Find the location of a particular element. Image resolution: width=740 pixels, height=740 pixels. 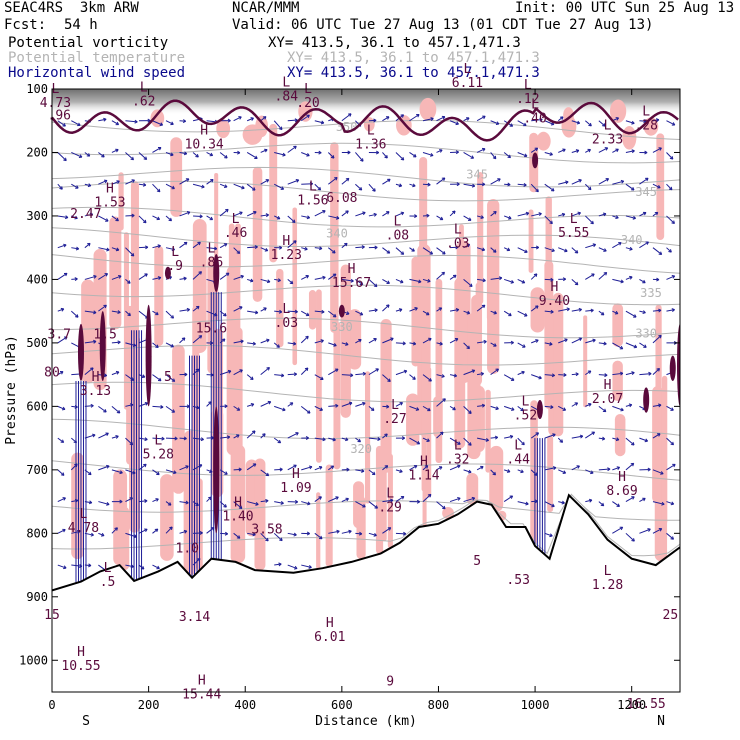

extremum-kind: H is located at coordinates (110, 188).